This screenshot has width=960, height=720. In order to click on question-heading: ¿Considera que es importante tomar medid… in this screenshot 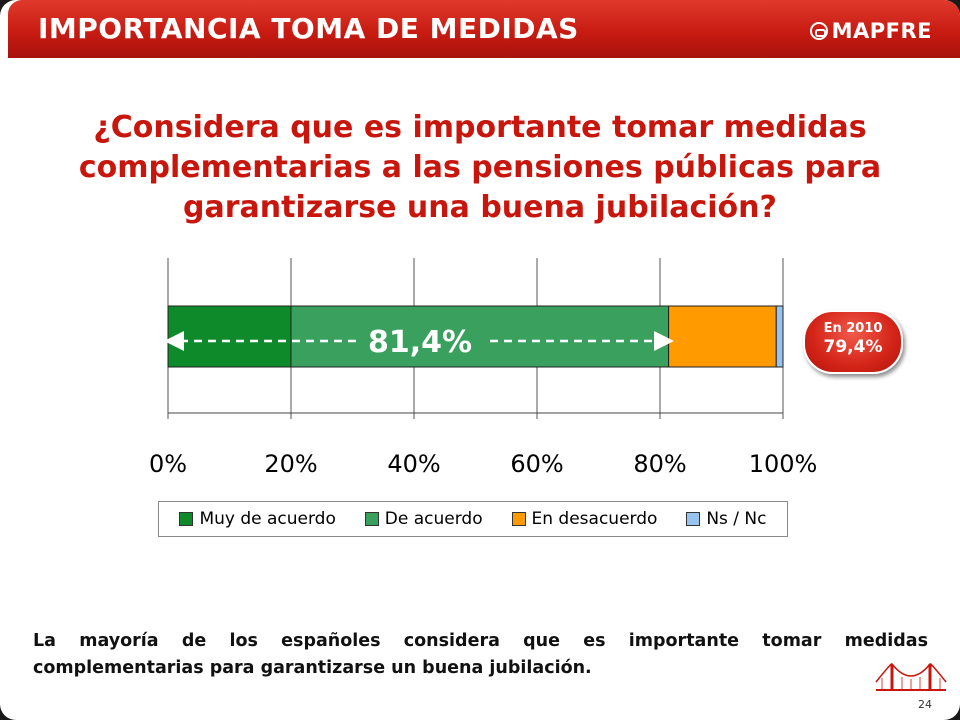, I will do `click(480, 167)`.